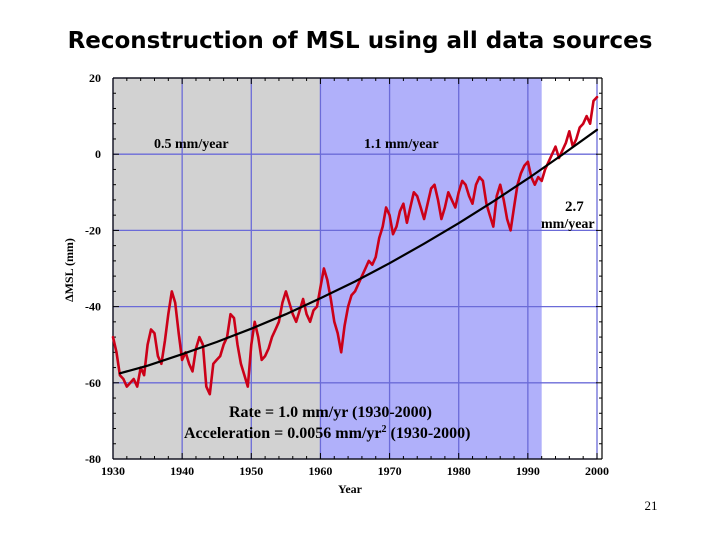 The image size is (720, 540). What do you see at coordinates (651, 505) in the screenshot?
I see `page-number: 21` at bounding box center [651, 505].